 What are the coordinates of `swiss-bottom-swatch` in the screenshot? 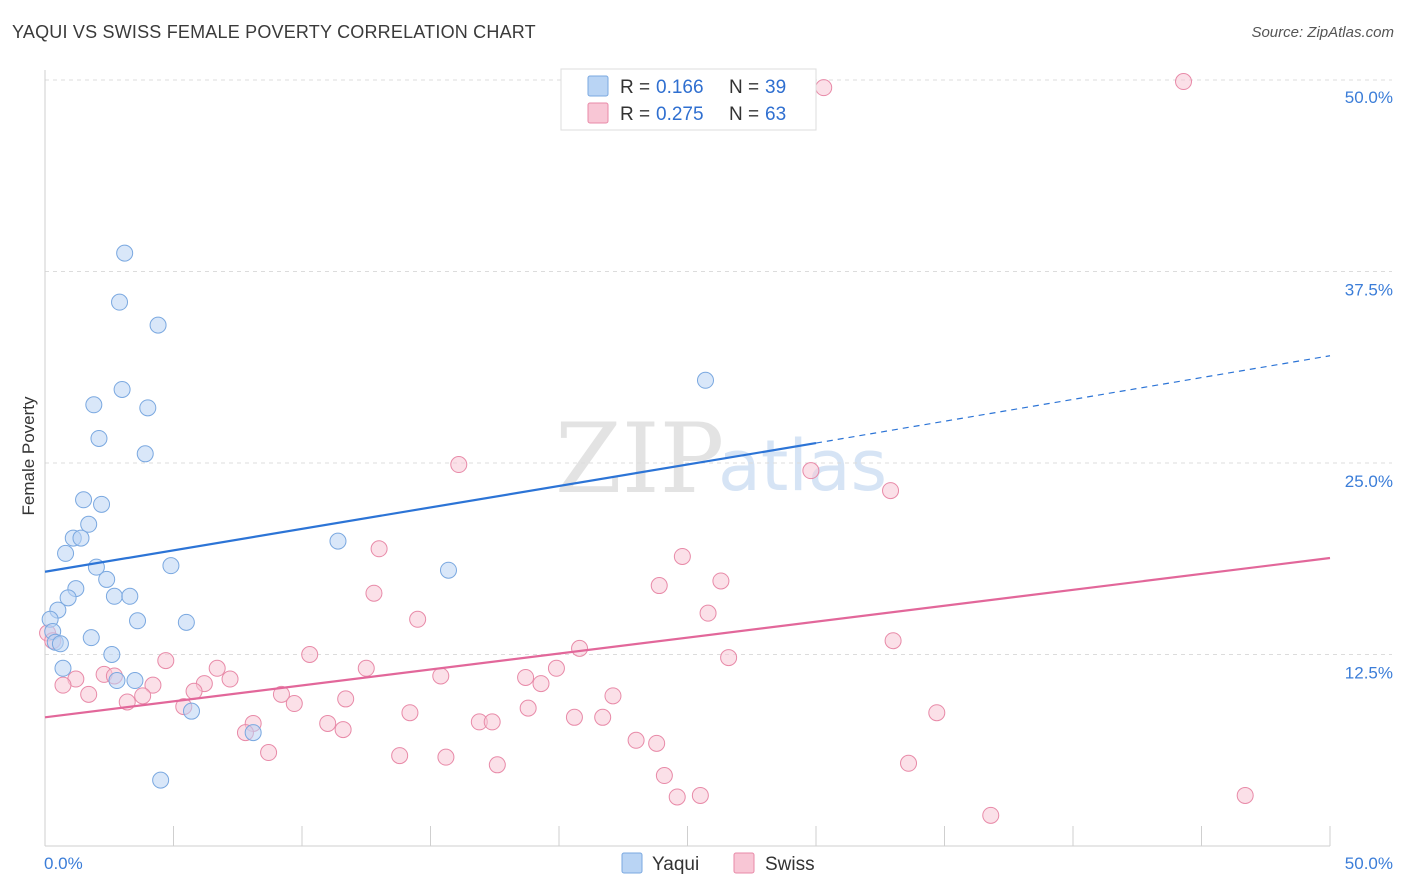 It's located at (744, 863).